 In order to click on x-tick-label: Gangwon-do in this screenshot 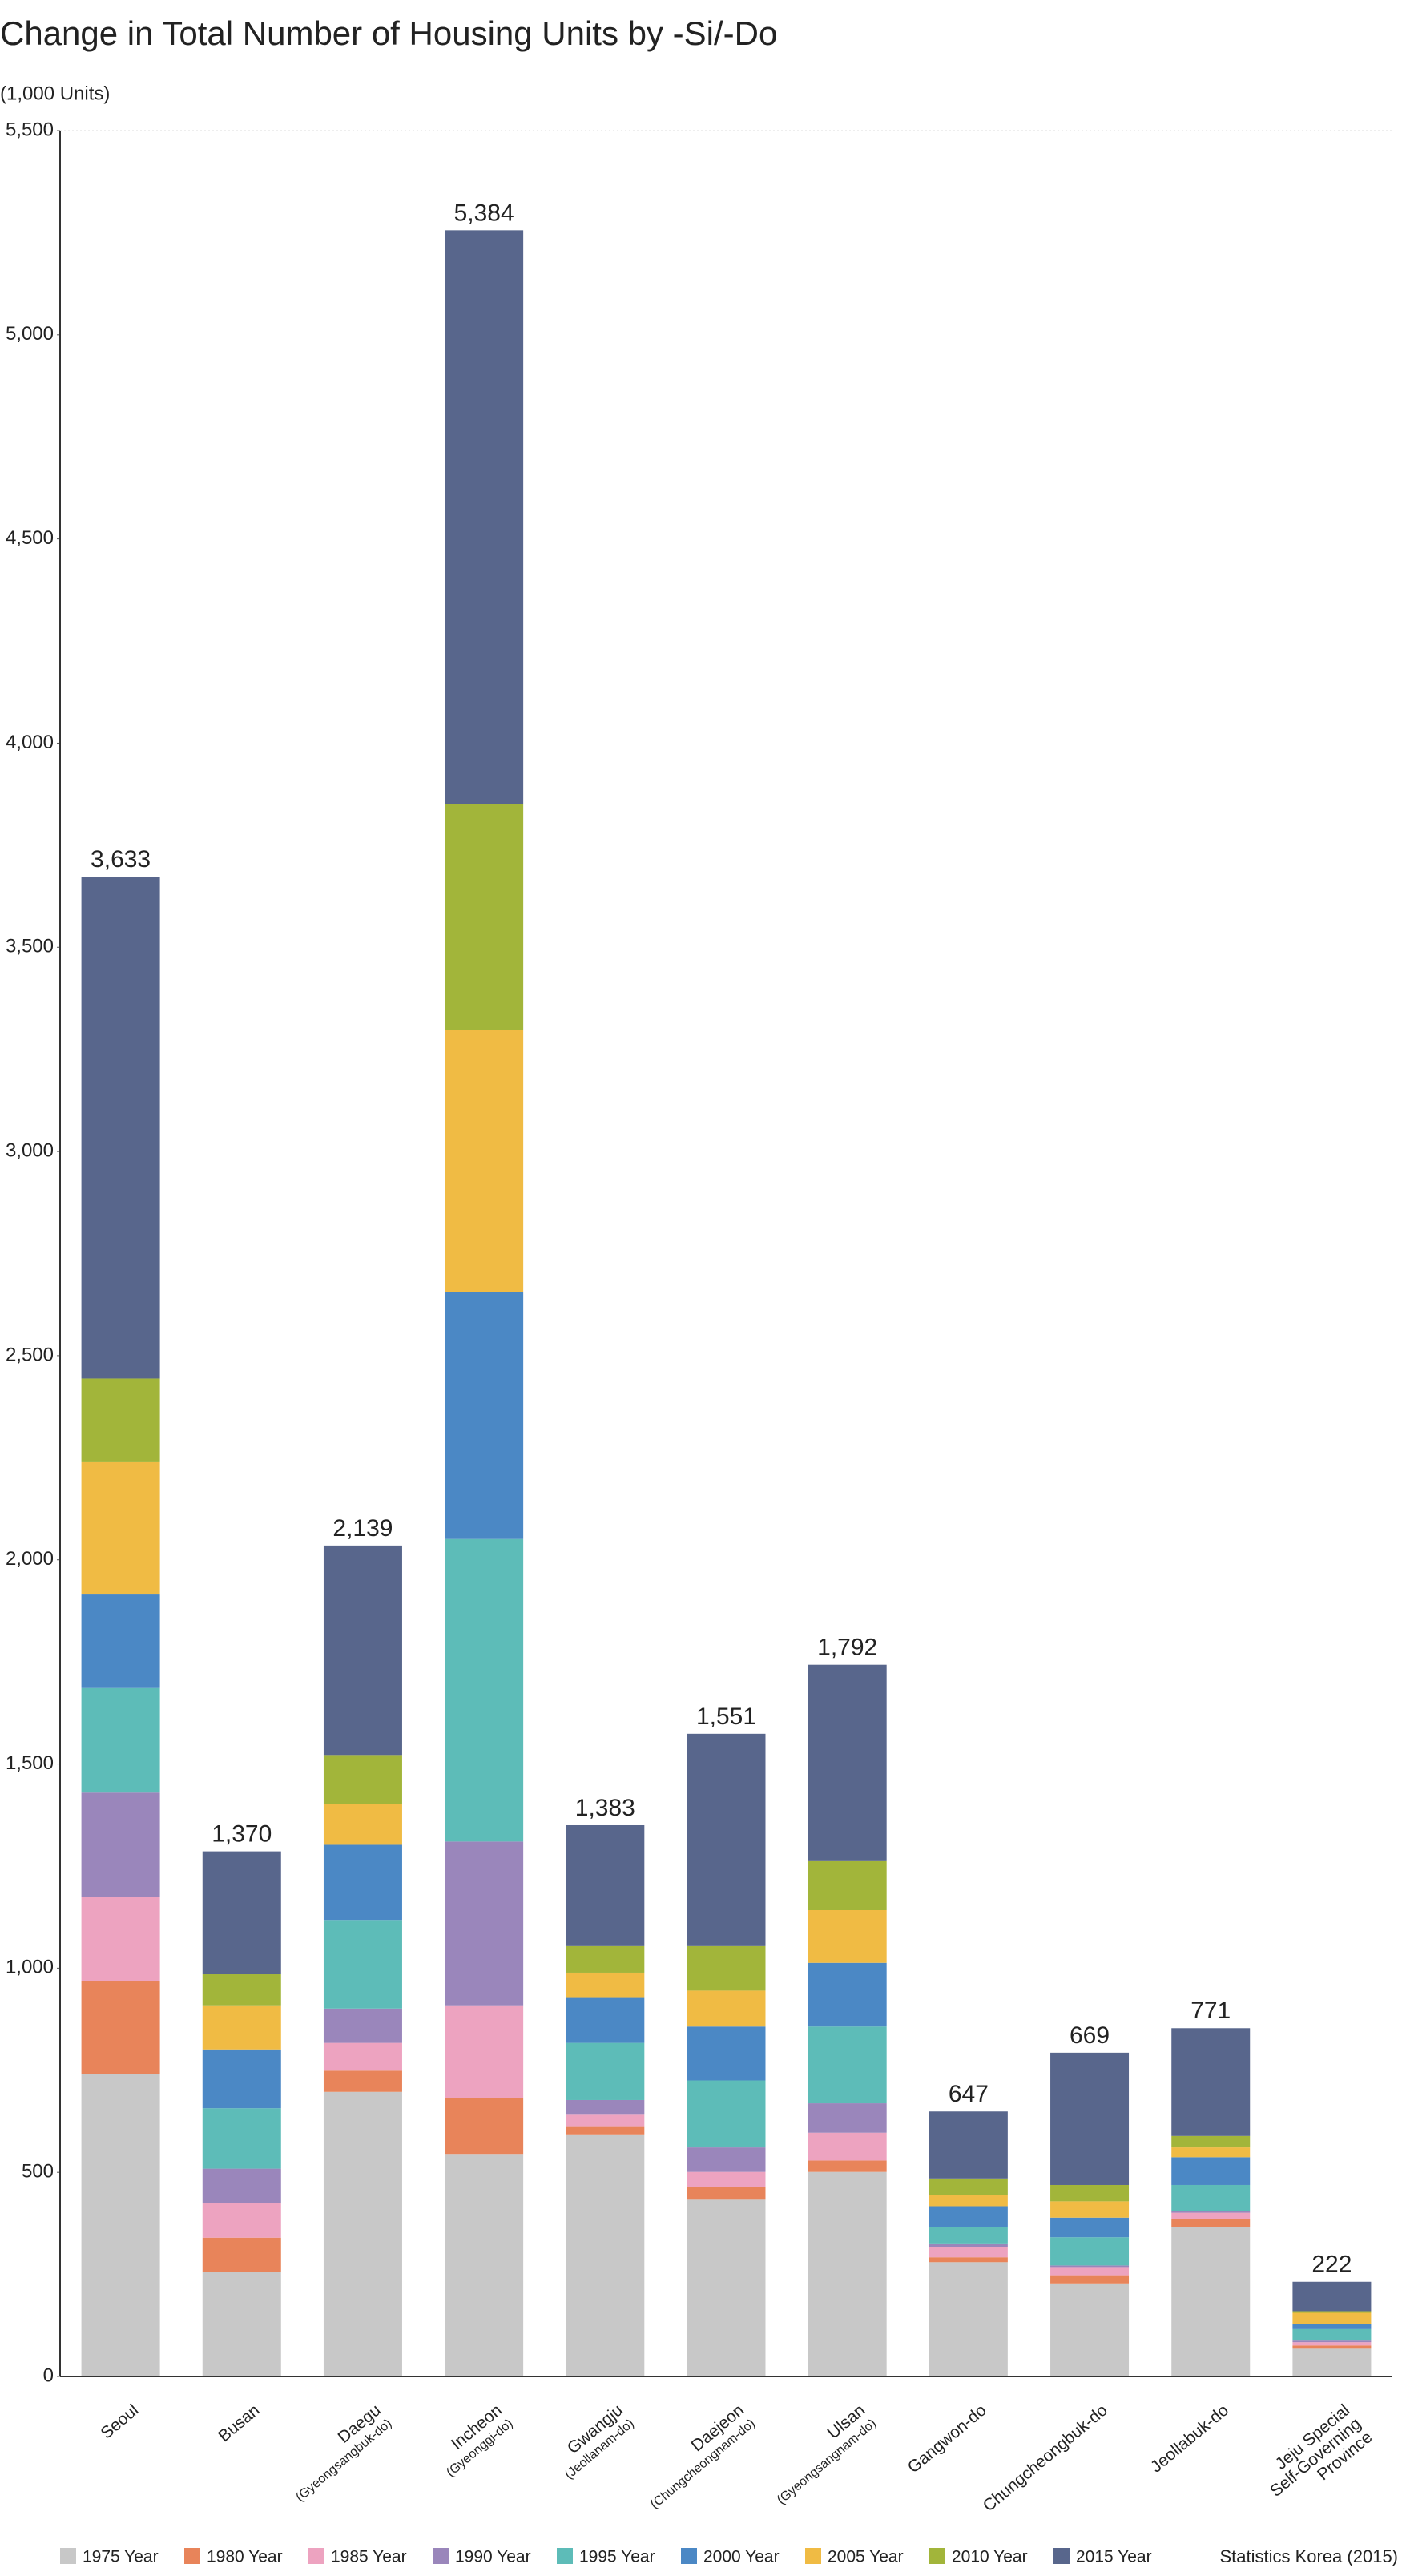, I will do `click(947, 2439)`.